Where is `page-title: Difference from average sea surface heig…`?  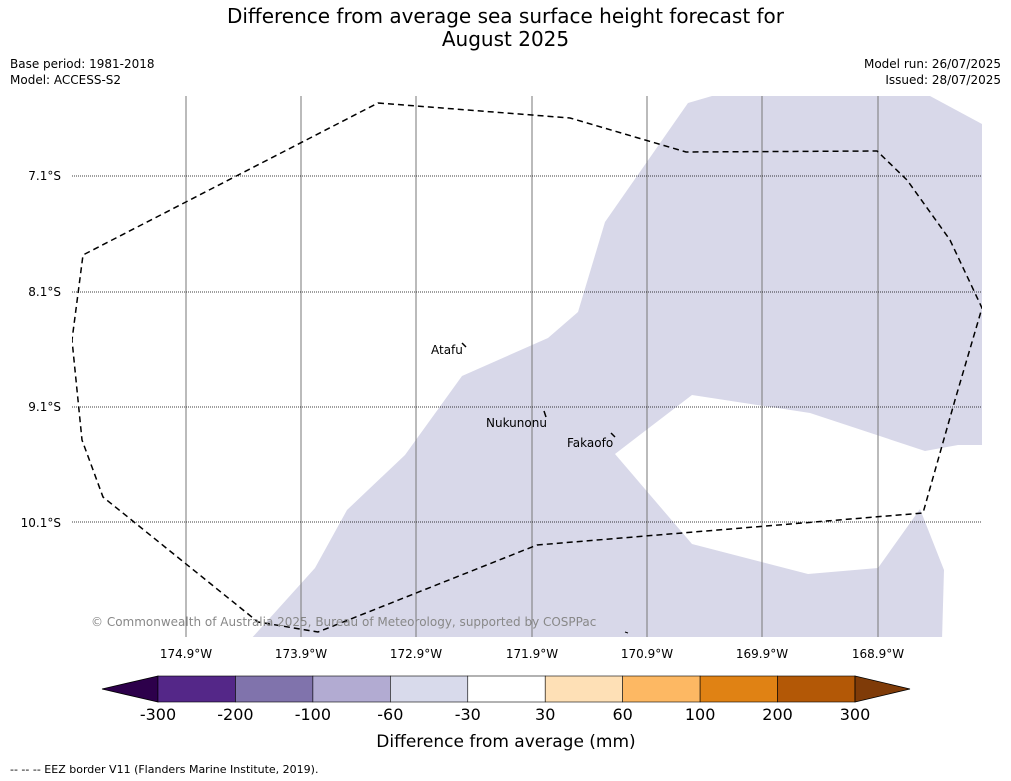
page-title: Difference from average sea surface heig… is located at coordinates (505, 27).